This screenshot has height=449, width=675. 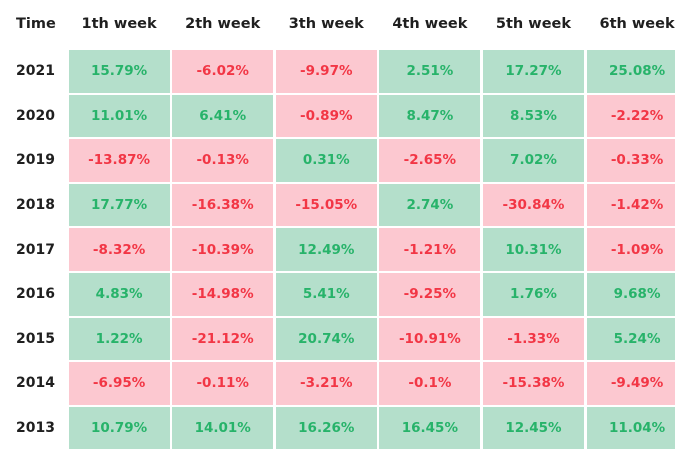 What do you see at coordinates (223, 24) in the screenshot?
I see `column-header-week-2: 2th week` at bounding box center [223, 24].